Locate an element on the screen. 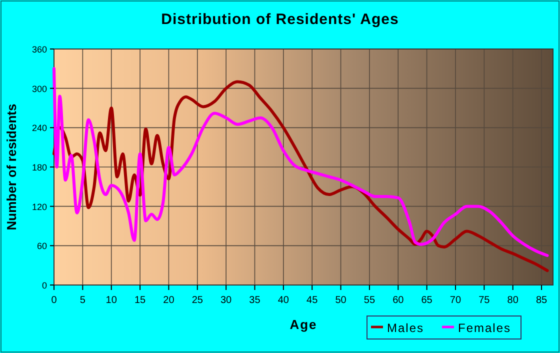 This screenshot has width=560, height=353. x-tick-label: 10 is located at coordinates (112, 300).